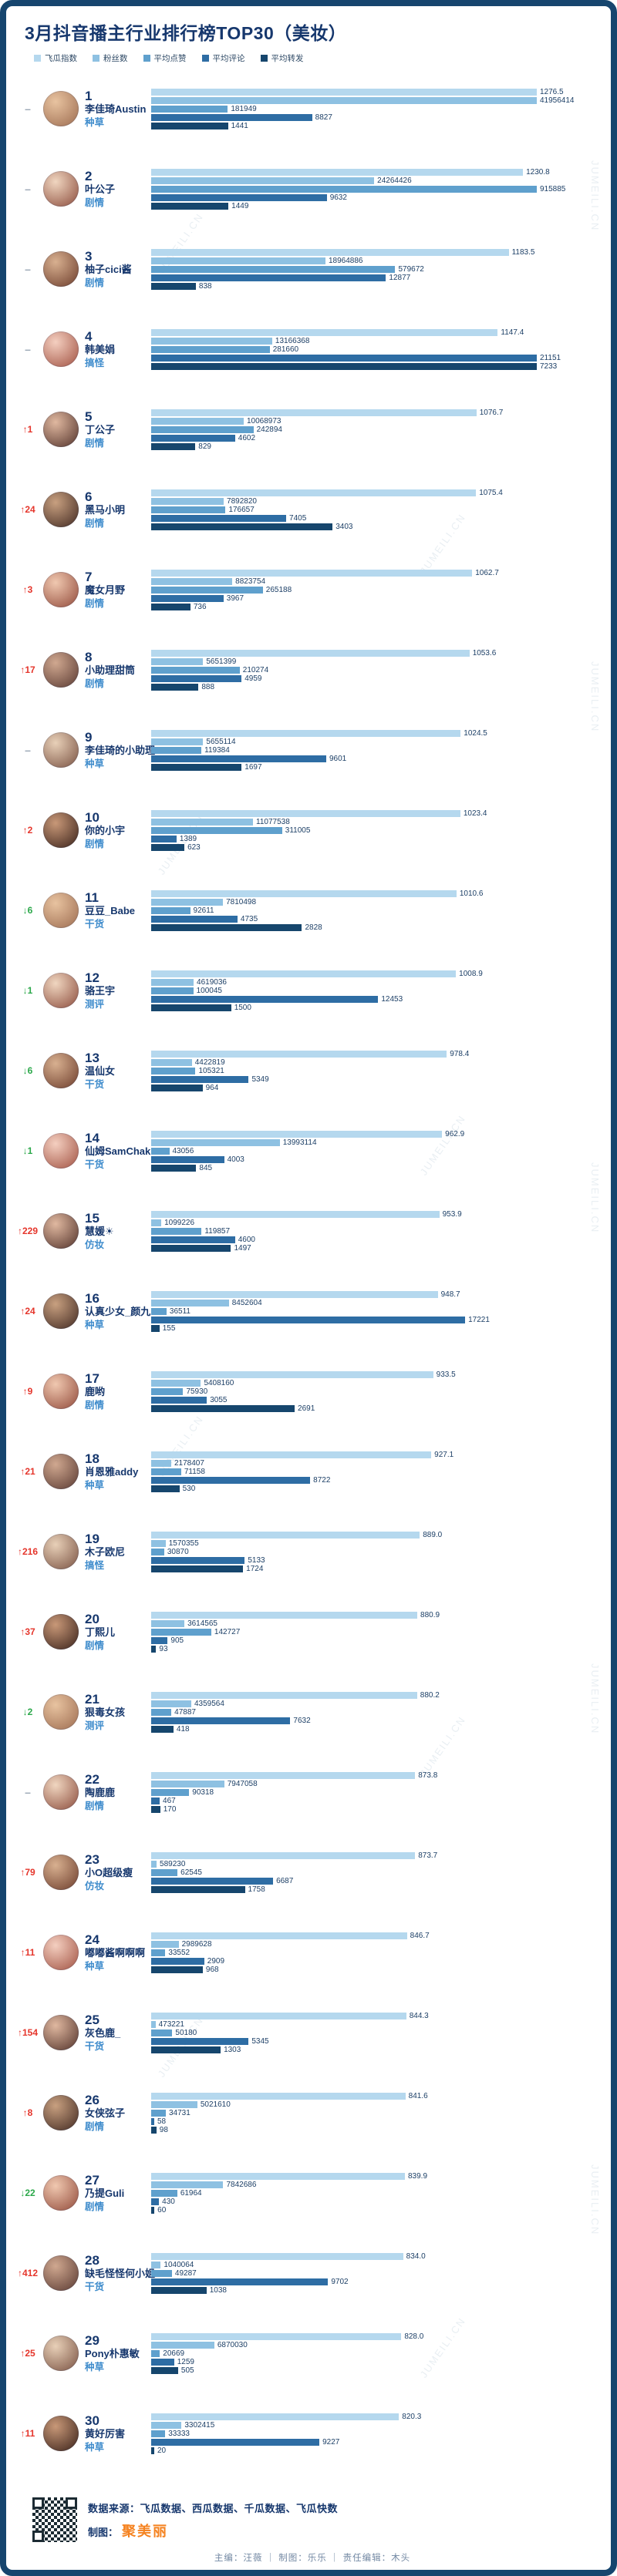 The height and width of the screenshot is (2576, 617). Describe the element at coordinates (381, 2353) in the screenshot. I see `metric-bars: 828.0 6870030 20669 1259 505` at that location.